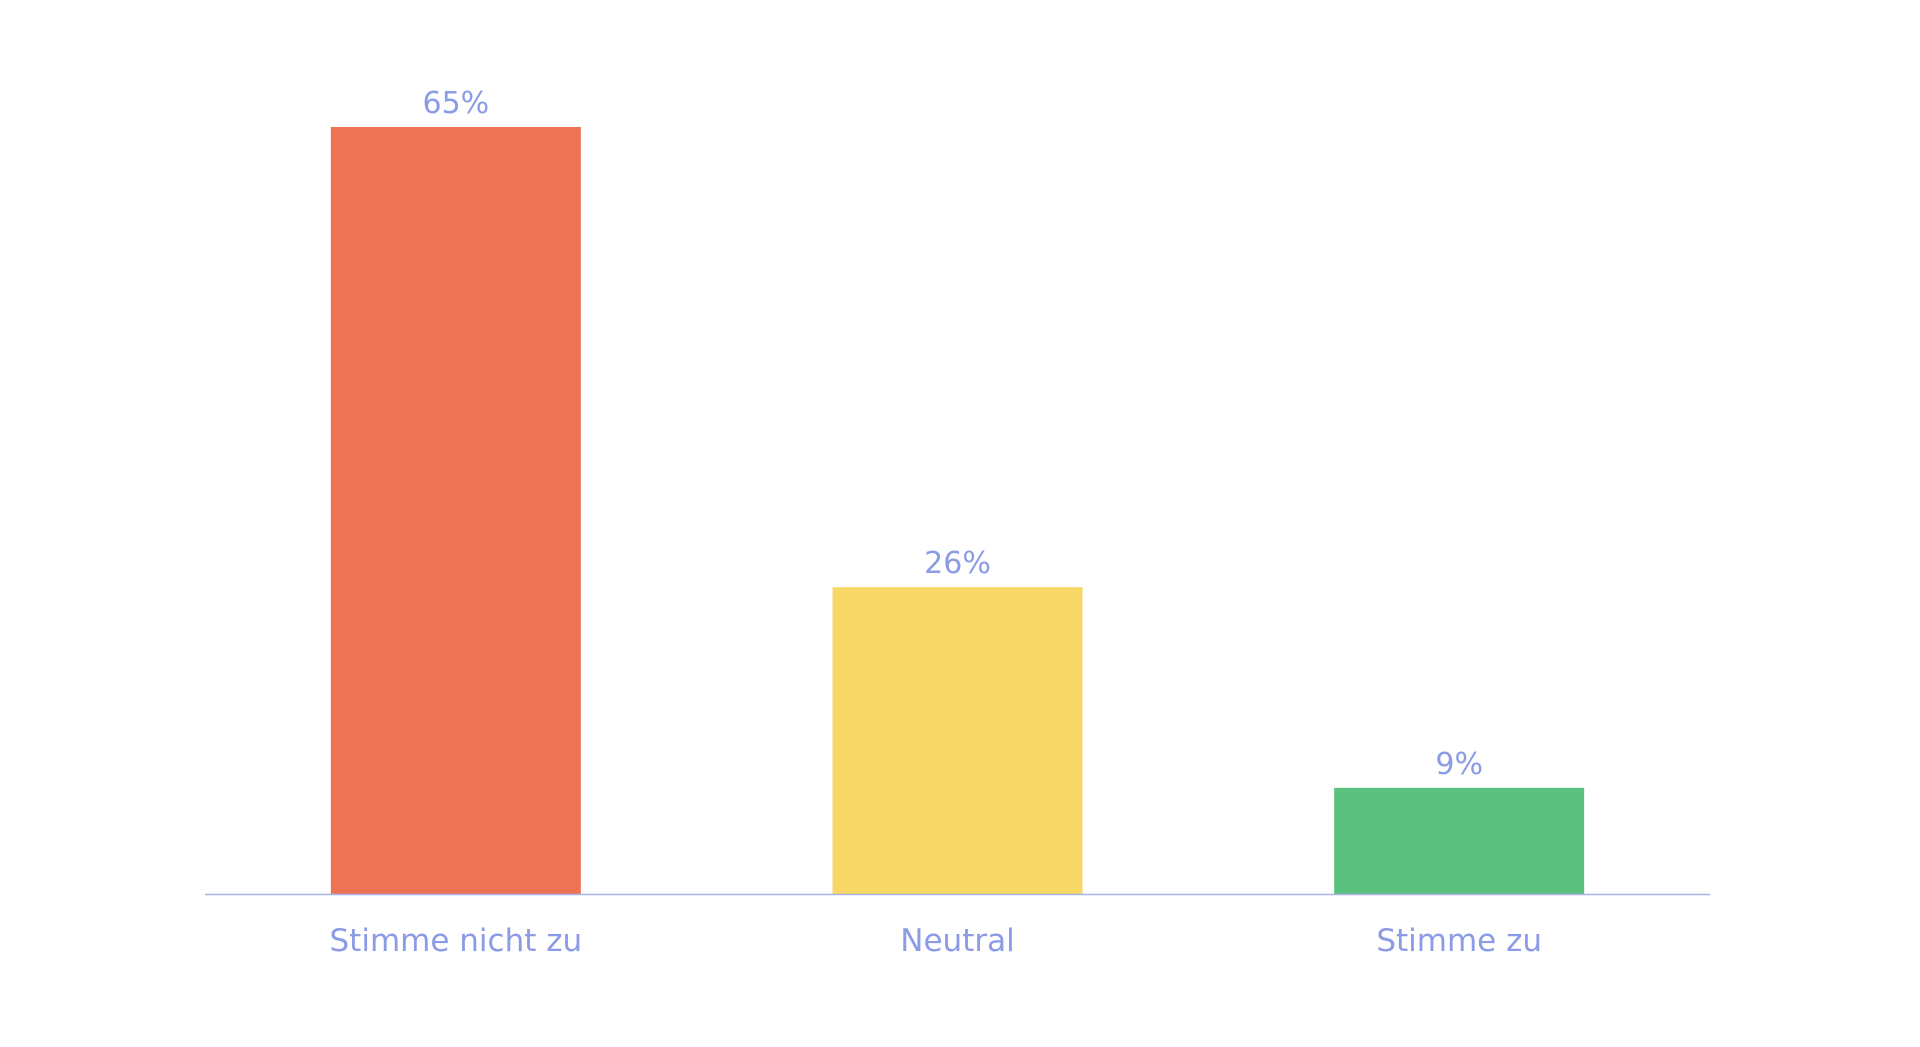 The height and width of the screenshot is (1047, 1920). What do you see at coordinates (456, 941) in the screenshot?
I see `x-tick-label-stimme-nicht-zu: Stimme nicht zu` at bounding box center [456, 941].